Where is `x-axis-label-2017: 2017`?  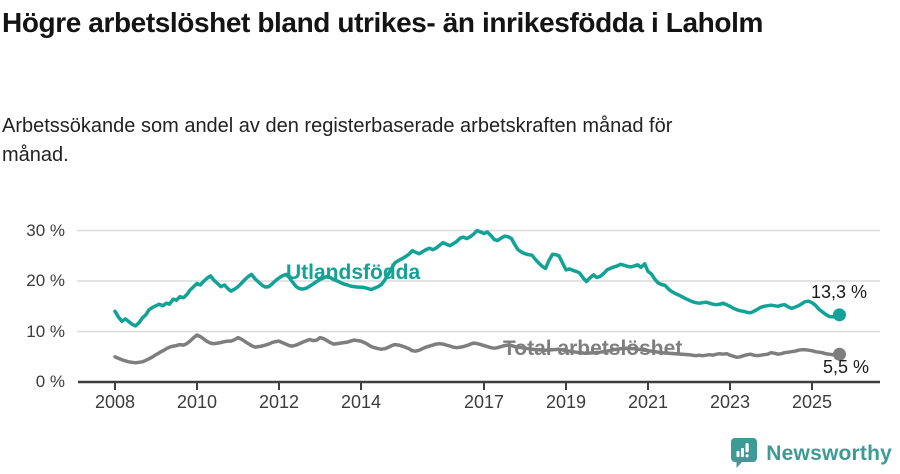 x-axis-label-2017: 2017 is located at coordinates (484, 402).